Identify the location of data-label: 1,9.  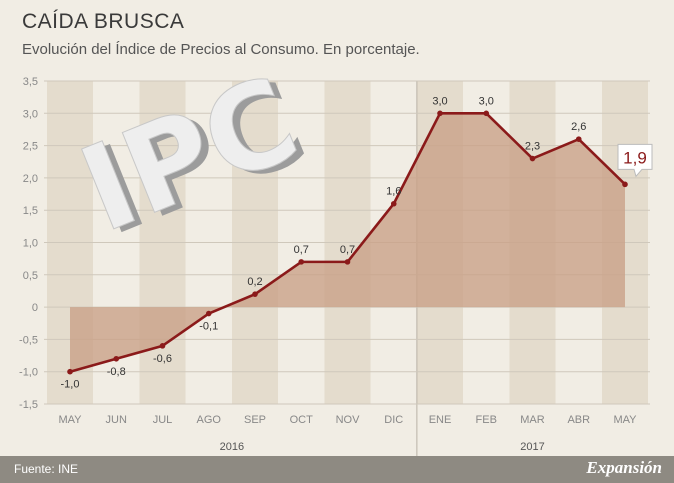
(635, 157).